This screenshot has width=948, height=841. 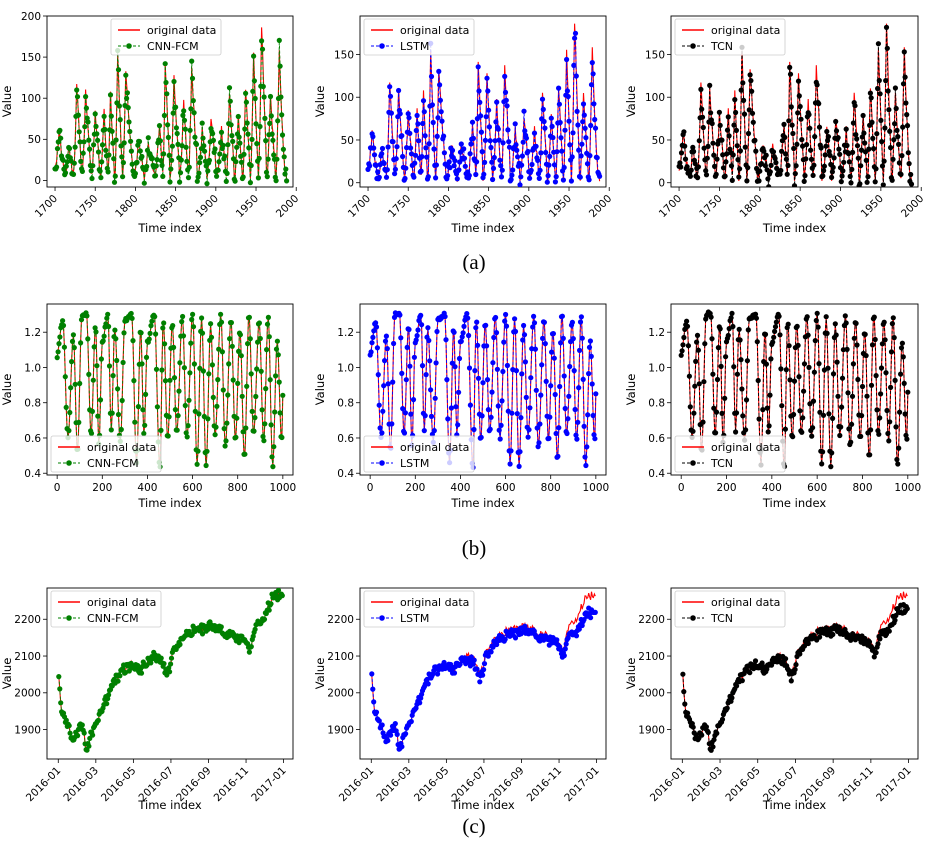 I want to click on y-tick-label: 2200, so click(x=27, y=620).